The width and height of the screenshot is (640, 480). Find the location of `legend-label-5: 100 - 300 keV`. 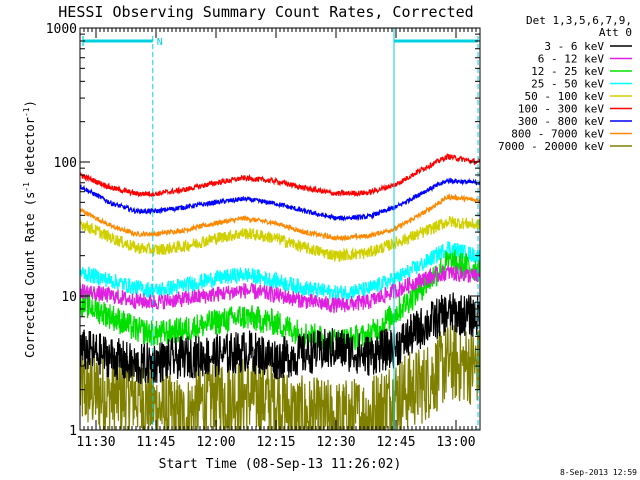

legend-label-5: 100 - 300 keV is located at coordinates (561, 109).